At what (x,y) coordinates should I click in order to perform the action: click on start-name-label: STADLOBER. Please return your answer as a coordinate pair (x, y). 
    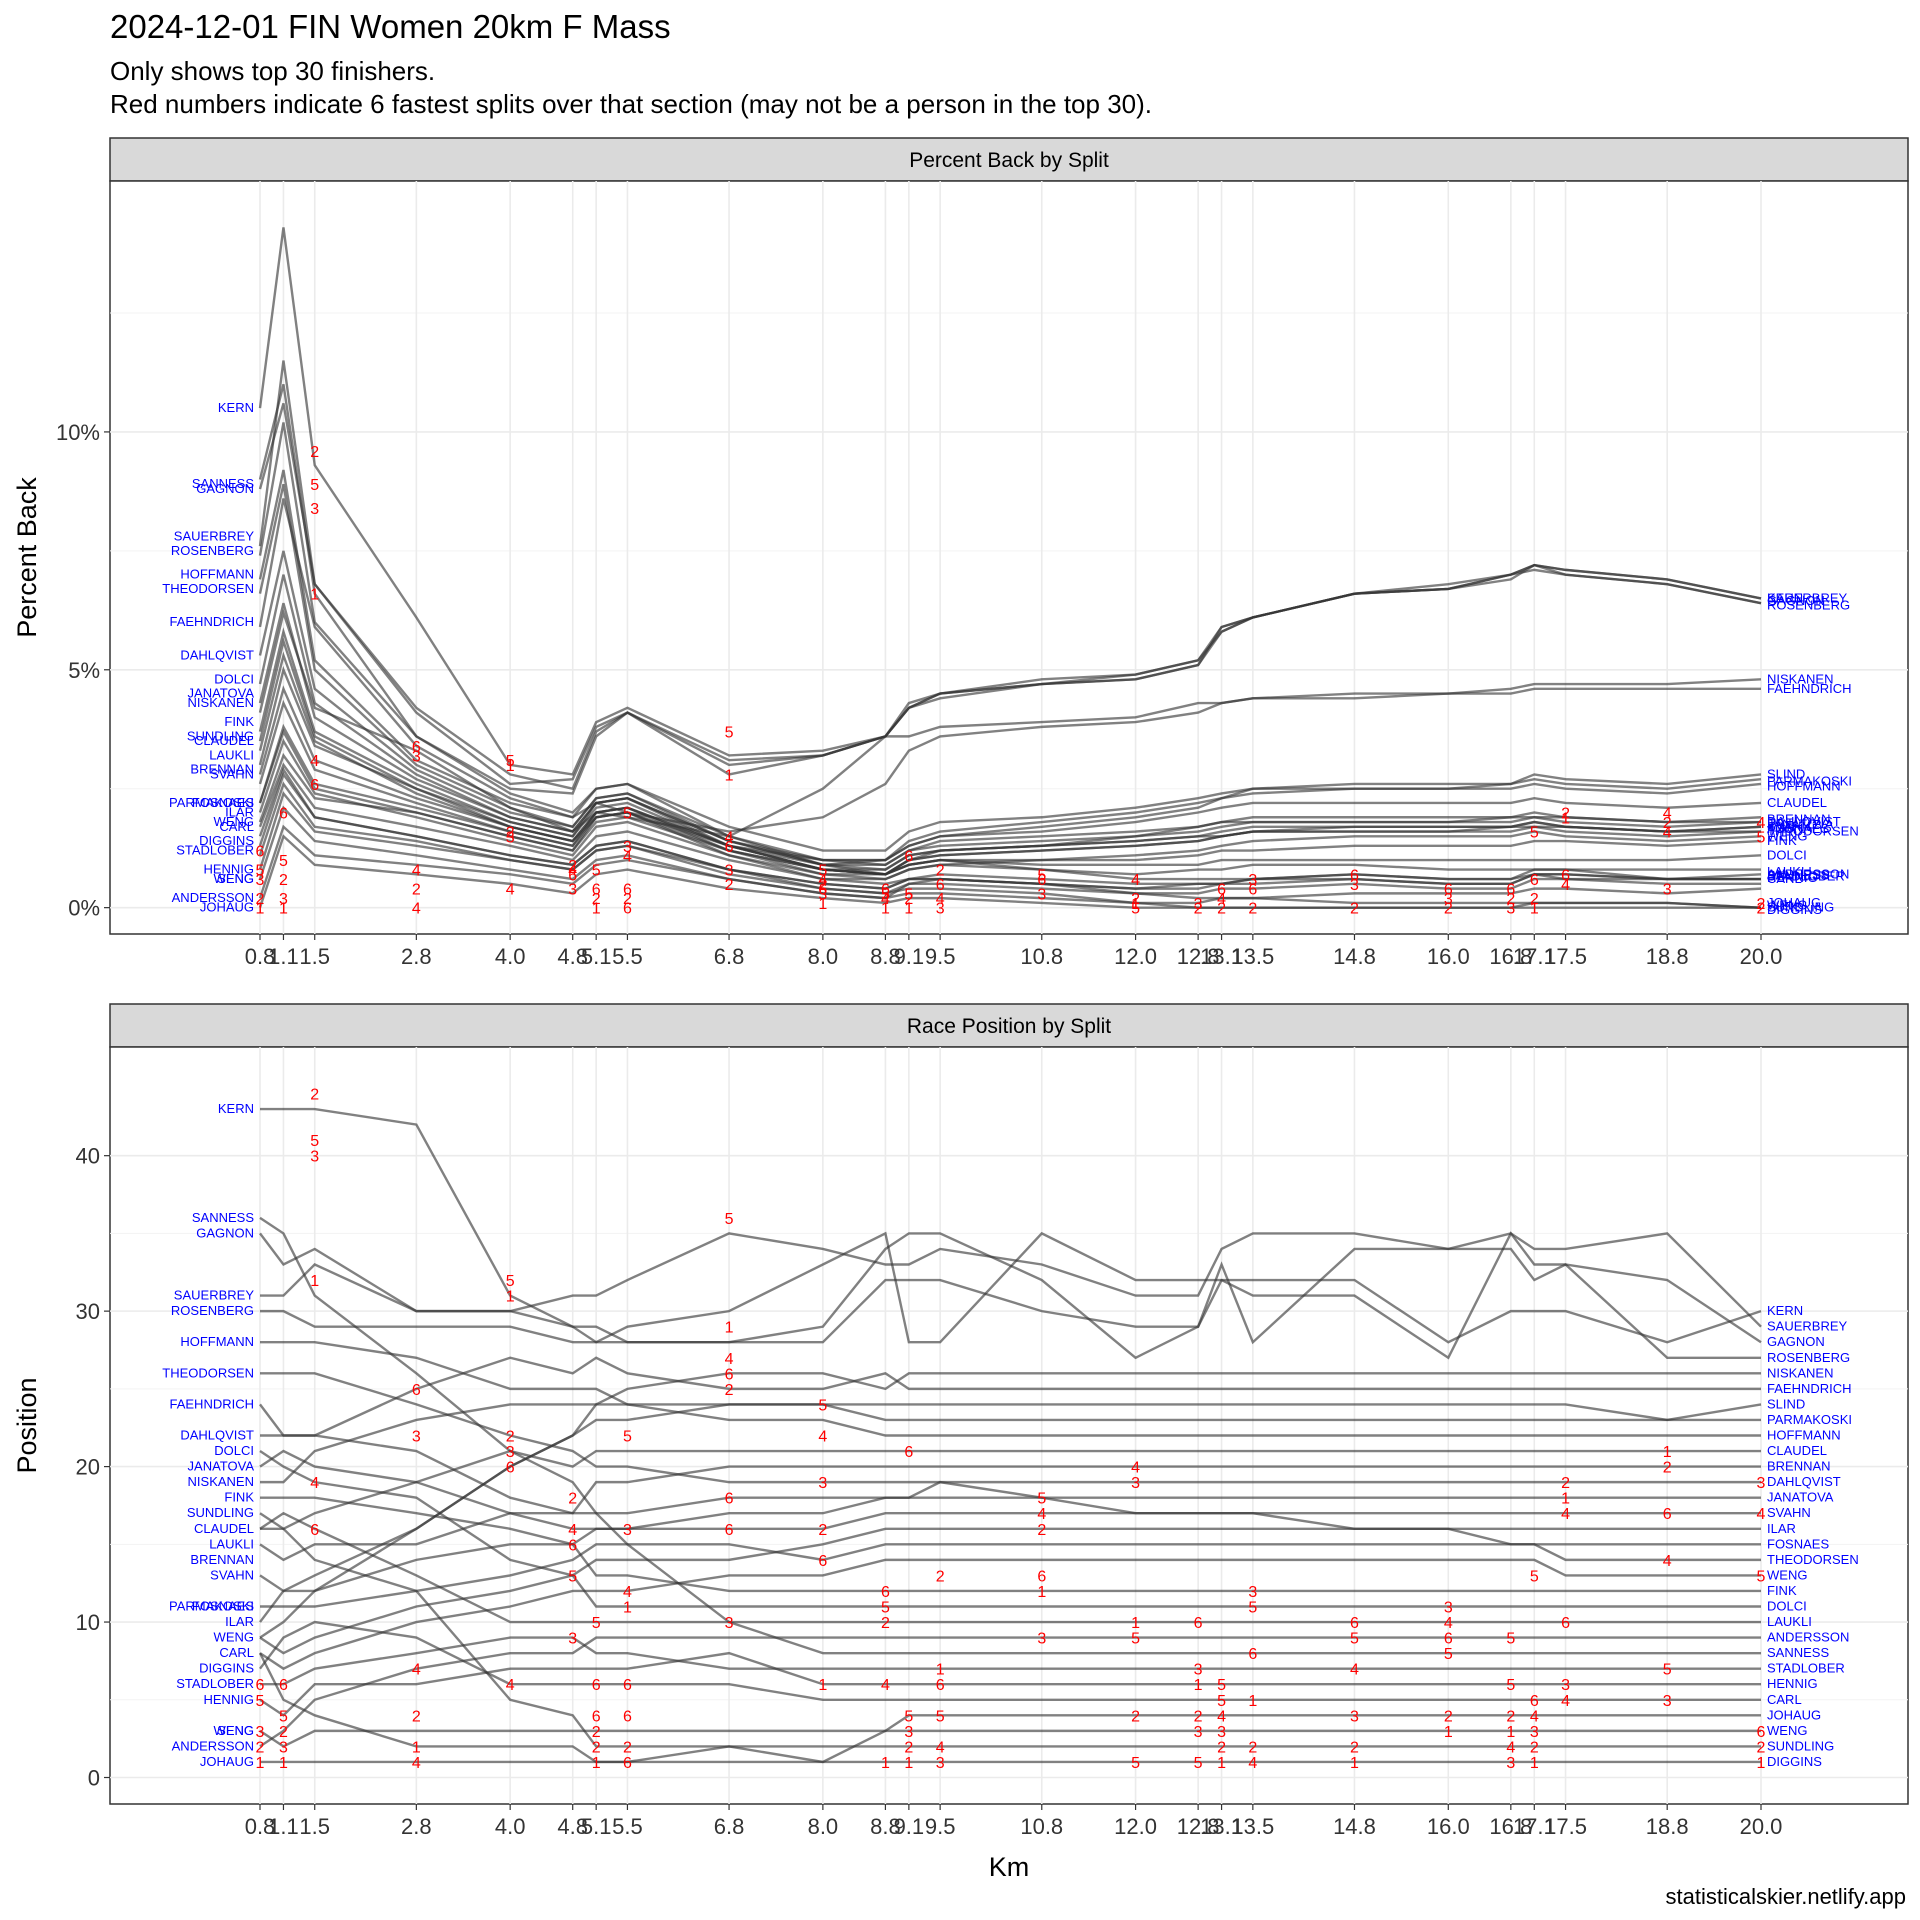
    Looking at the image, I should click on (215, 1683).